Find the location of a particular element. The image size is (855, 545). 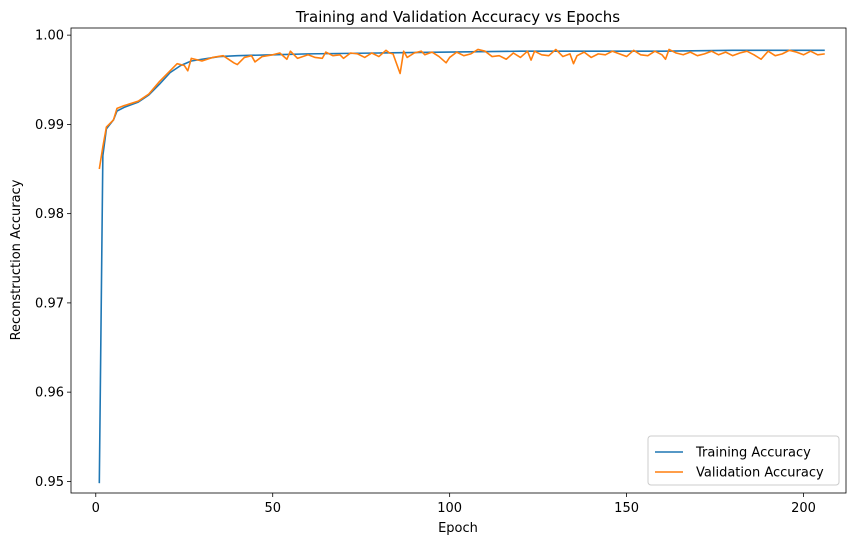

x-tick-label: 200 is located at coordinates (803, 508).